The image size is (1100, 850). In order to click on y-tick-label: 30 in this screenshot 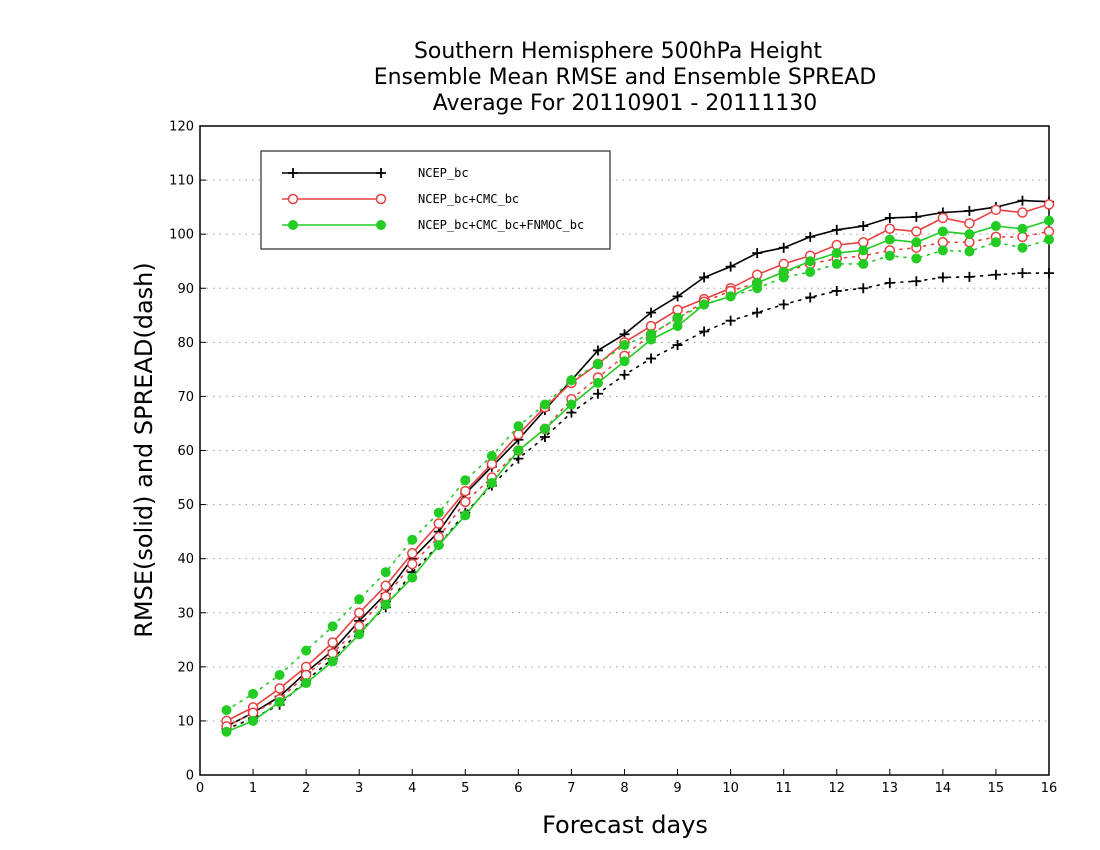, I will do `click(185, 613)`.